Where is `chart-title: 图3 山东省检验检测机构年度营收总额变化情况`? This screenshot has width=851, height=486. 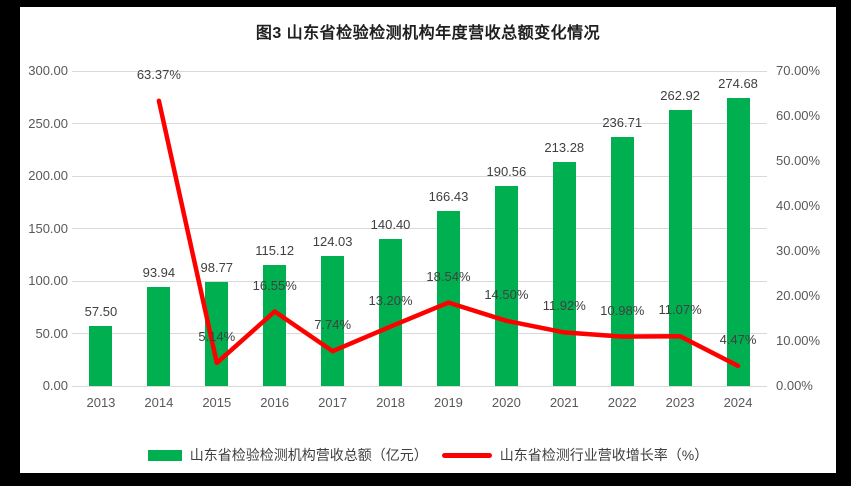
chart-title: 图3 山东省检验检测机构年度营收总额变化情况 is located at coordinates (428, 33).